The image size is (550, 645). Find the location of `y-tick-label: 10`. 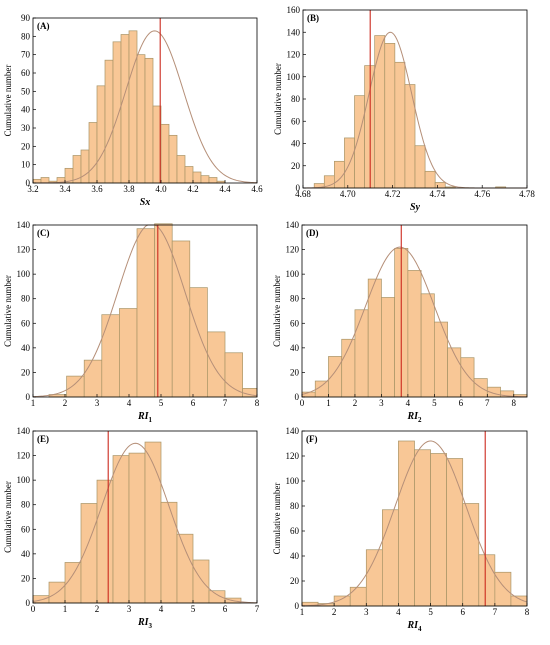

y-tick-label: 10 is located at coordinates (26, 165).